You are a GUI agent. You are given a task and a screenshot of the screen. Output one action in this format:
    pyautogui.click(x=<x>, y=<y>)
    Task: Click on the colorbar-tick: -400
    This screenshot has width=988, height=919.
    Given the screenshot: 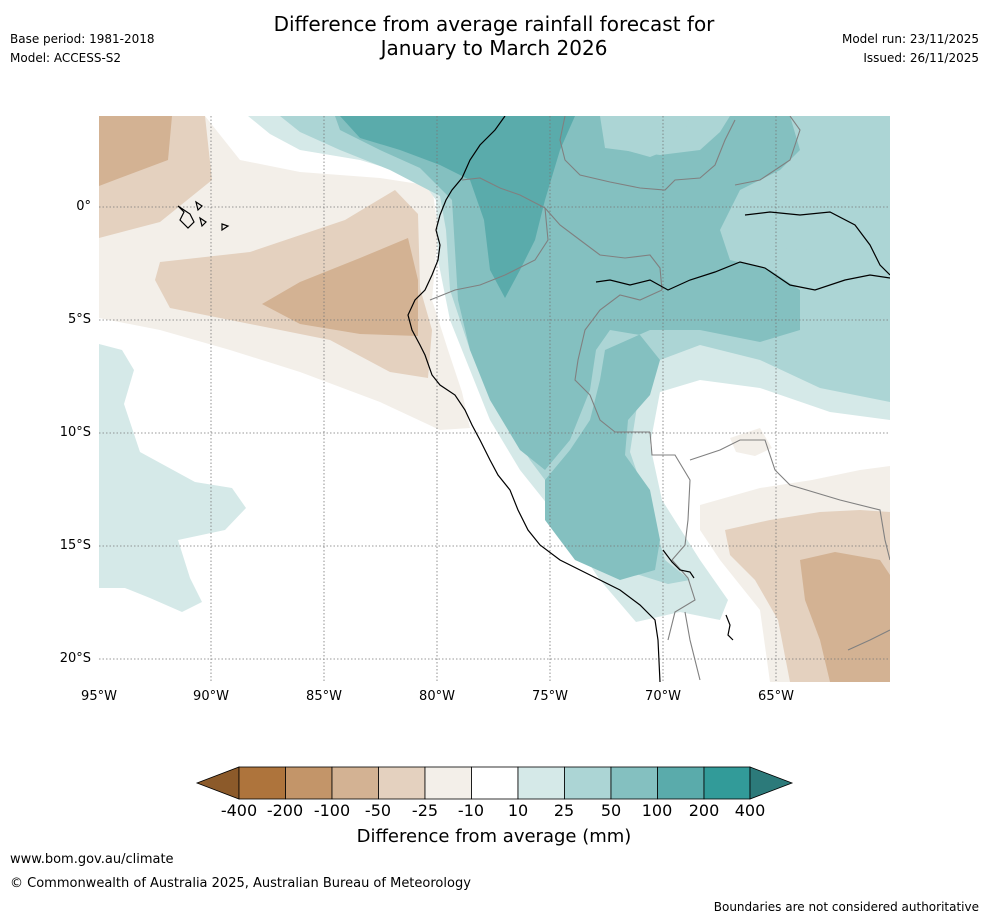 What is the action you would take?
    pyautogui.click(x=239, y=810)
    